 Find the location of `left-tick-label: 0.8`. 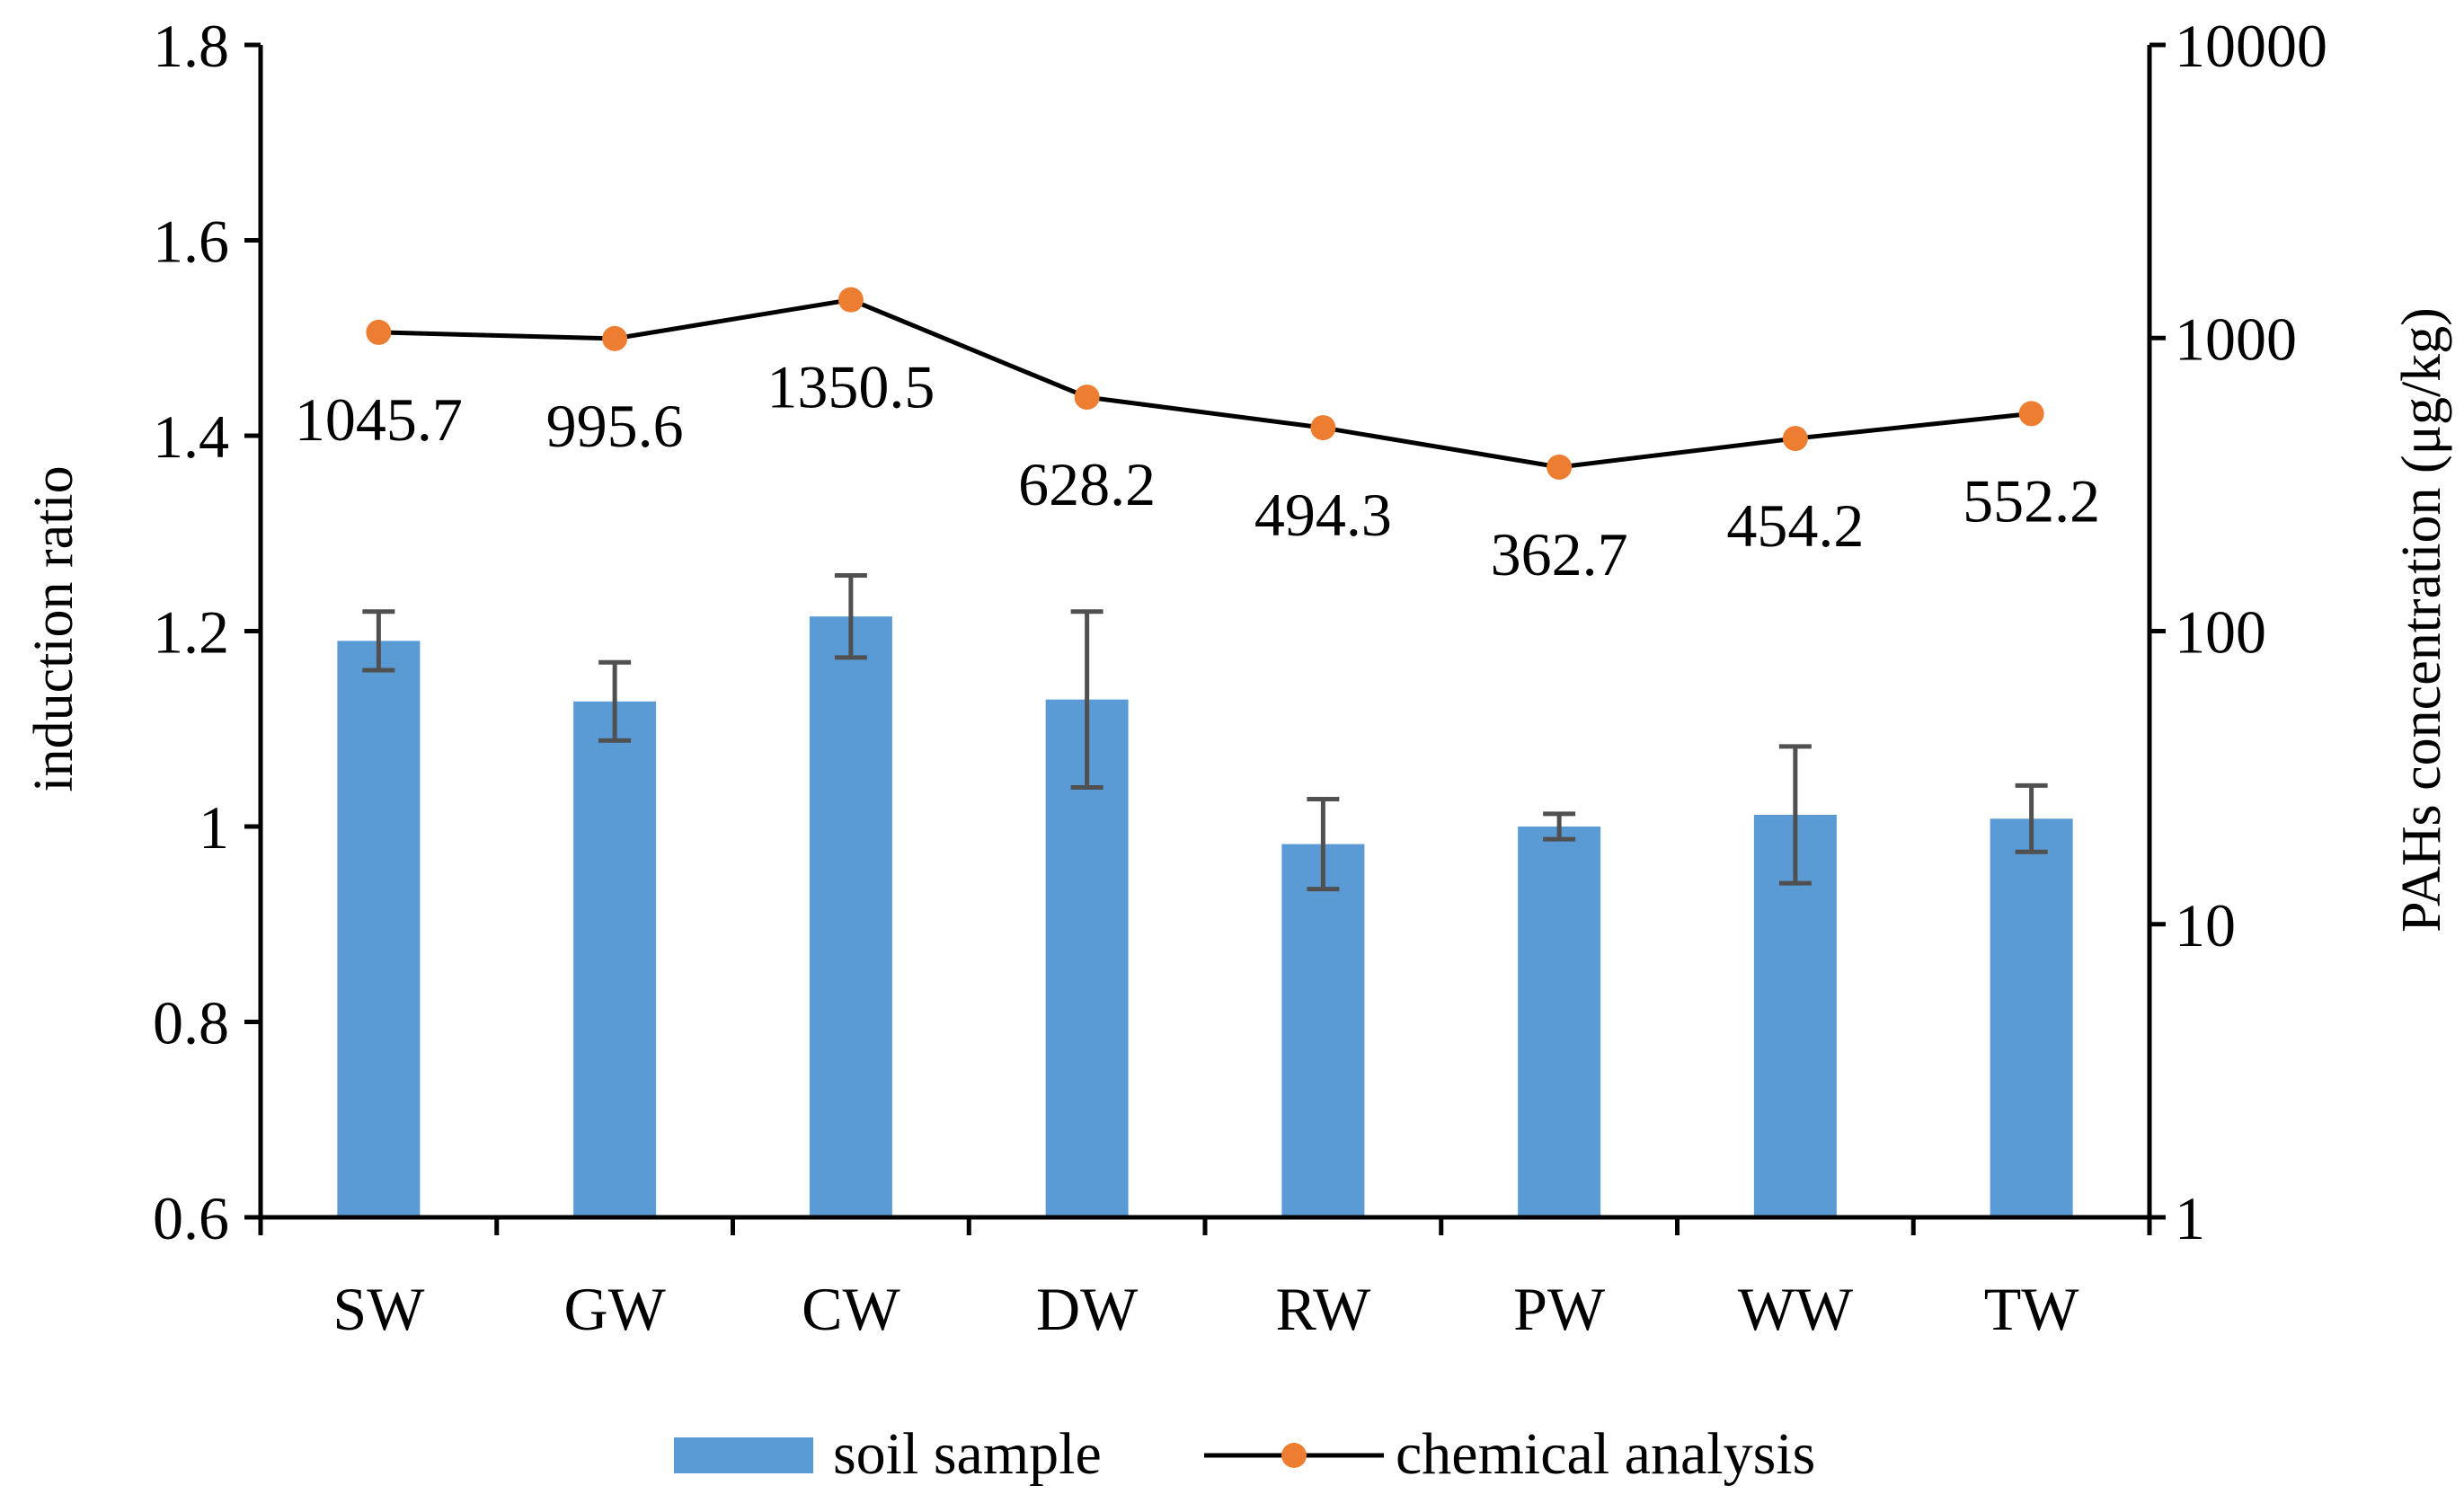

left-tick-label: 0.8 is located at coordinates (191, 1023).